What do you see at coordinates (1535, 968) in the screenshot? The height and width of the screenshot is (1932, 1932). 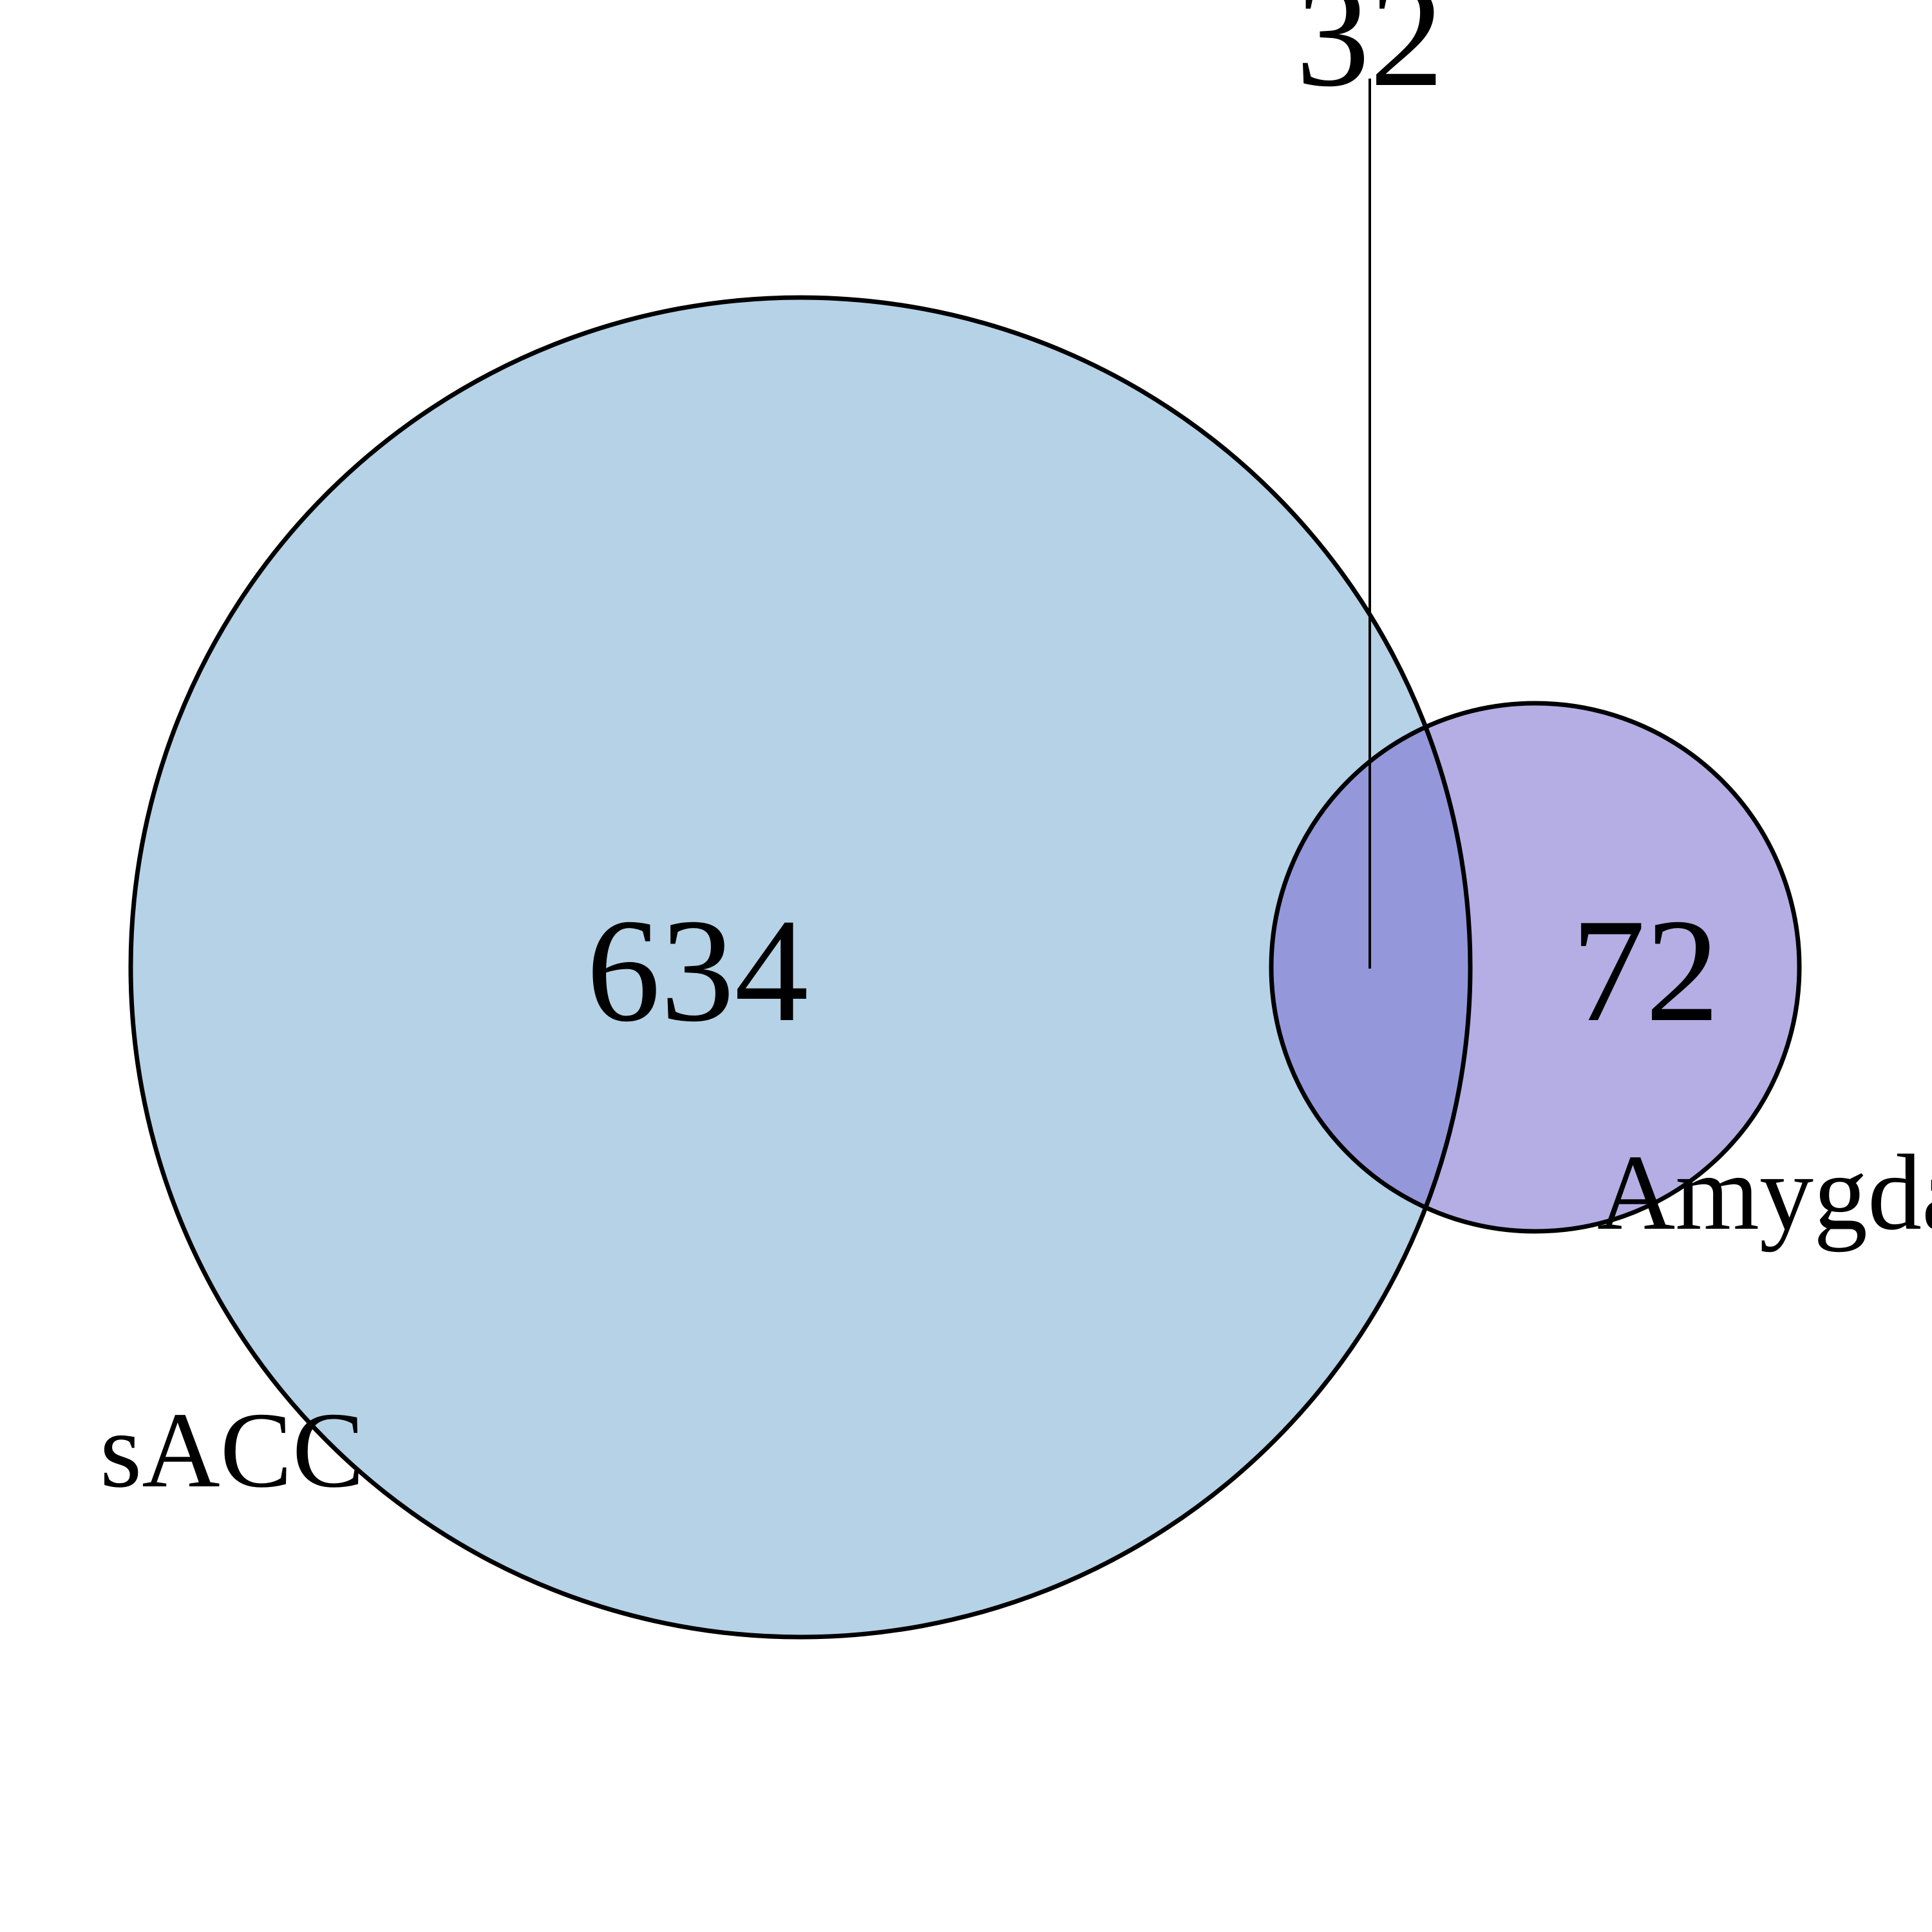 I see `amygdala-outline` at bounding box center [1535, 968].